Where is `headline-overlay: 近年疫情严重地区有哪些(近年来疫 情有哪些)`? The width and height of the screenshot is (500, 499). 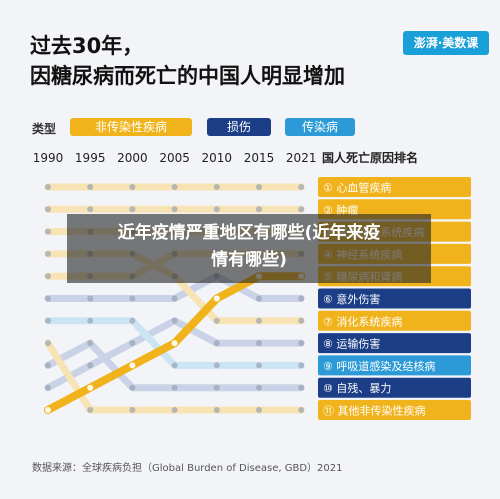 headline-overlay: 近年疫情严重地区有哪些(近年来疫 情有哪些) is located at coordinates (249, 248).